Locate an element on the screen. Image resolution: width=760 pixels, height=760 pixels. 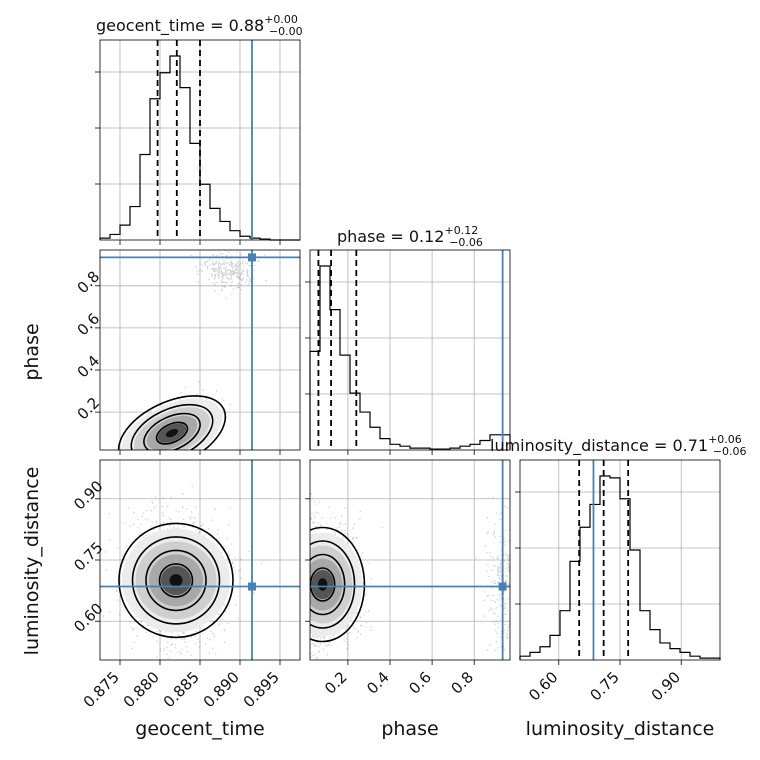
title-luminosity-distance: luminosity_distance = 0.71+0.06 −0.06 is located at coordinates (618, 445).